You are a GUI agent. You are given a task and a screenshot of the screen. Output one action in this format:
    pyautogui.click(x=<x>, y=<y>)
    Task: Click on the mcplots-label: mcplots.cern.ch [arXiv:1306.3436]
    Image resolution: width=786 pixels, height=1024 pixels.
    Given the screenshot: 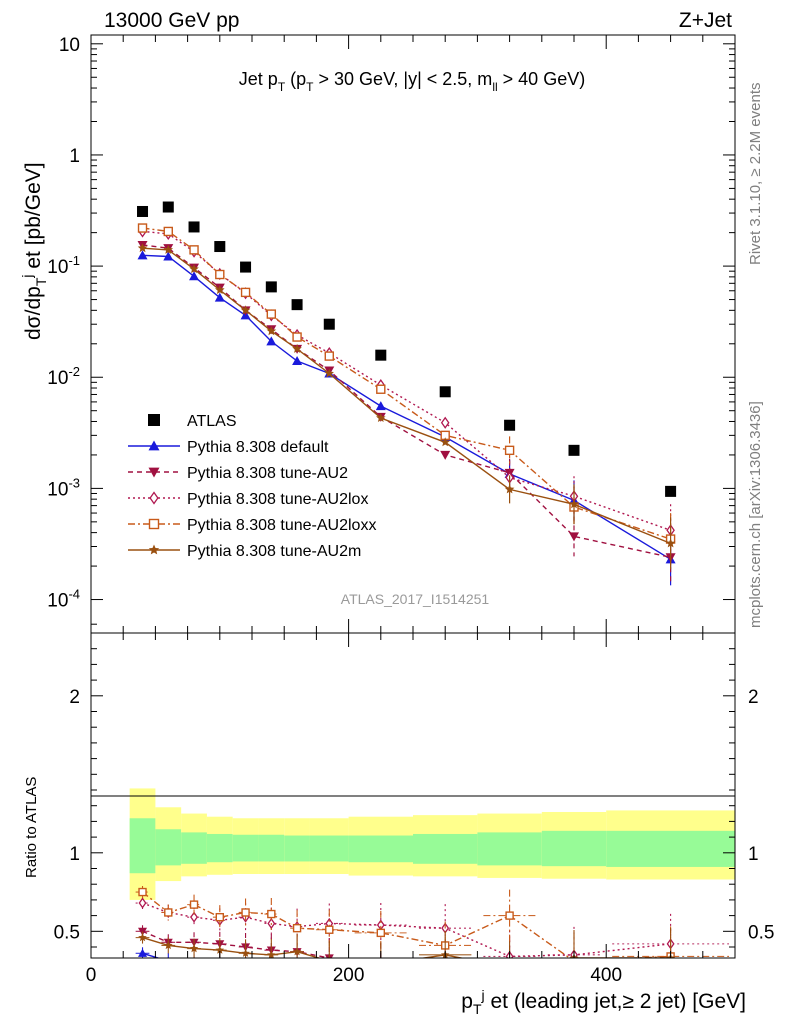 What is the action you would take?
    pyautogui.click(x=755, y=514)
    